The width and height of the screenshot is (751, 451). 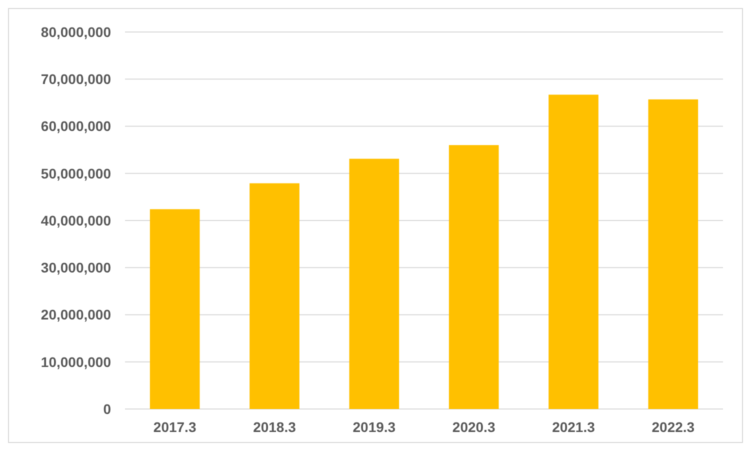 I want to click on y-tick-label: 20,000,000, so click(x=76, y=314).